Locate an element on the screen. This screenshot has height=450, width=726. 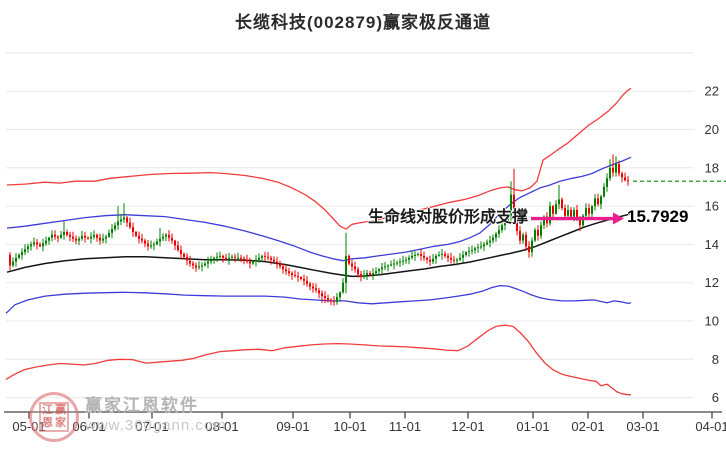
x-tick-label: 04-01 is located at coordinates (710, 426).